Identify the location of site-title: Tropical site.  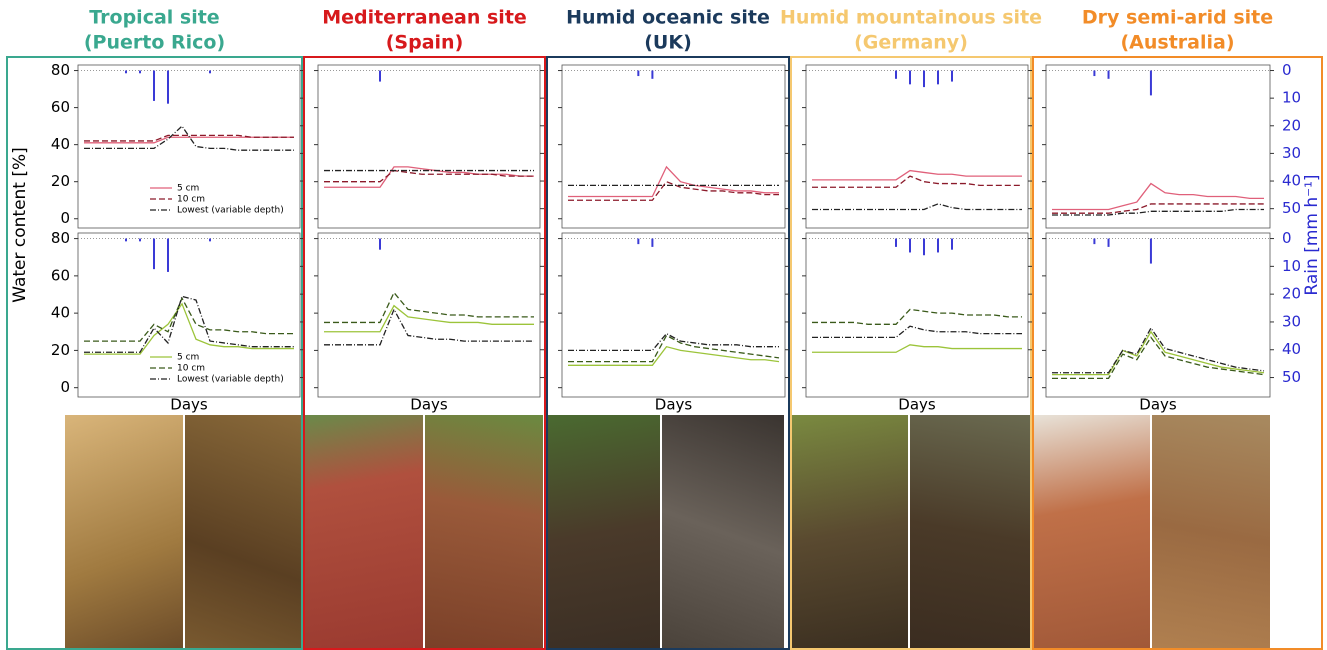
(154, 18).